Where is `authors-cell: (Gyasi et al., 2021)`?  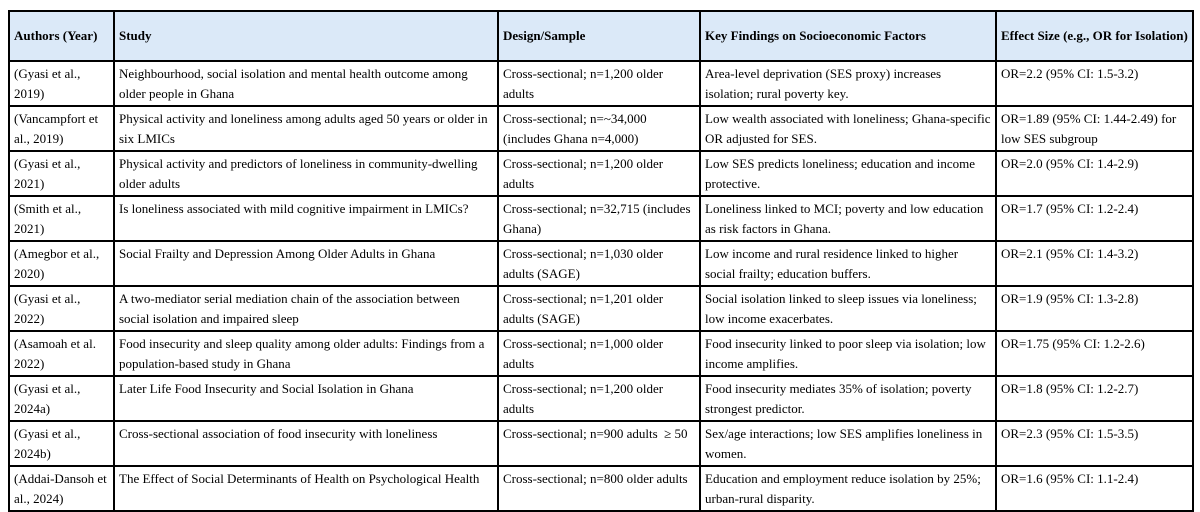
authors-cell: (Gyasi et al., 2021) is located at coordinates (61, 173).